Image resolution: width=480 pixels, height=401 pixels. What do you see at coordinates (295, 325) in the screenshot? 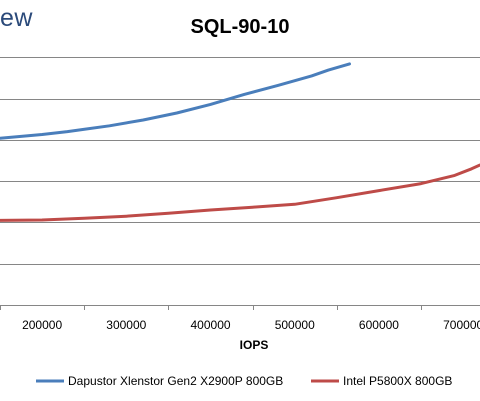
I see `x-tick-label-3: 500000` at bounding box center [295, 325].